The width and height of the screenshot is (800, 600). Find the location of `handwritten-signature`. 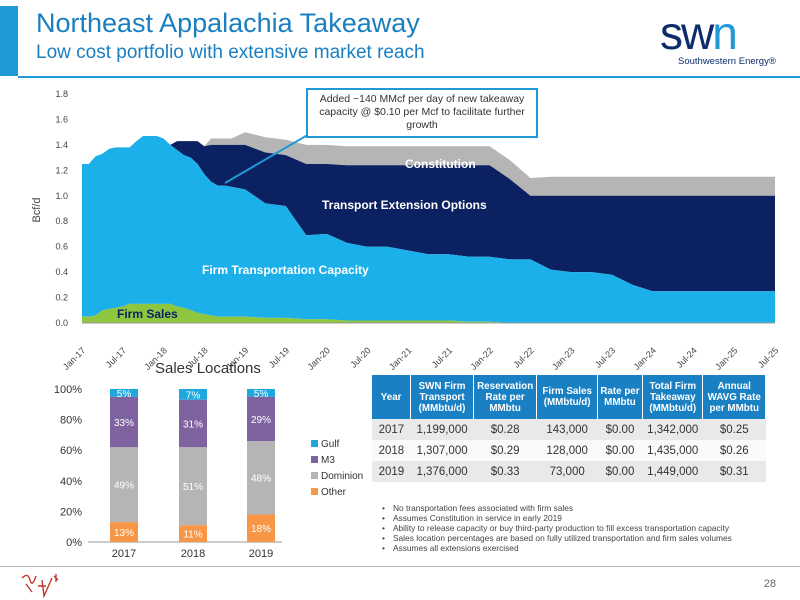

handwritten-signature is located at coordinates (40, 586).